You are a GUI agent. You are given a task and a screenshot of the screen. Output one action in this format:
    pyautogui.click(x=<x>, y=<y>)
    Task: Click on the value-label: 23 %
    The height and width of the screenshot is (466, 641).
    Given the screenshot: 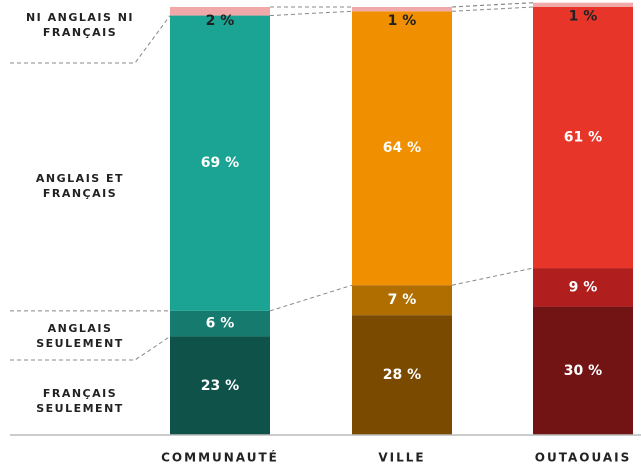 What is the action you would take?
    pyautogui.click(x=220, y=386)
    